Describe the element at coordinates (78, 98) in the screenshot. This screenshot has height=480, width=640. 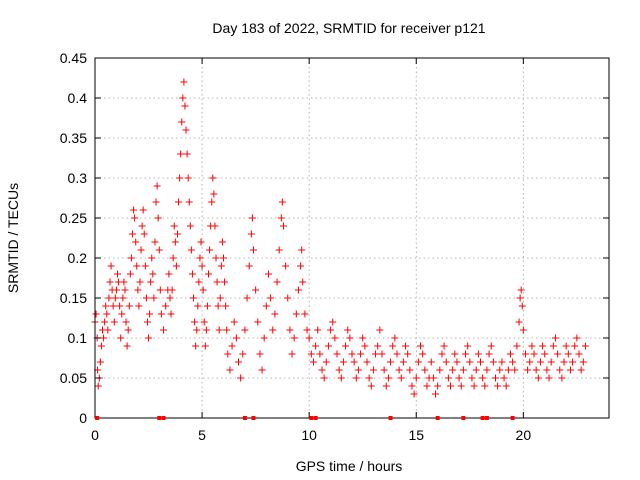
I see `y-tick-label: 0.4` at that location.